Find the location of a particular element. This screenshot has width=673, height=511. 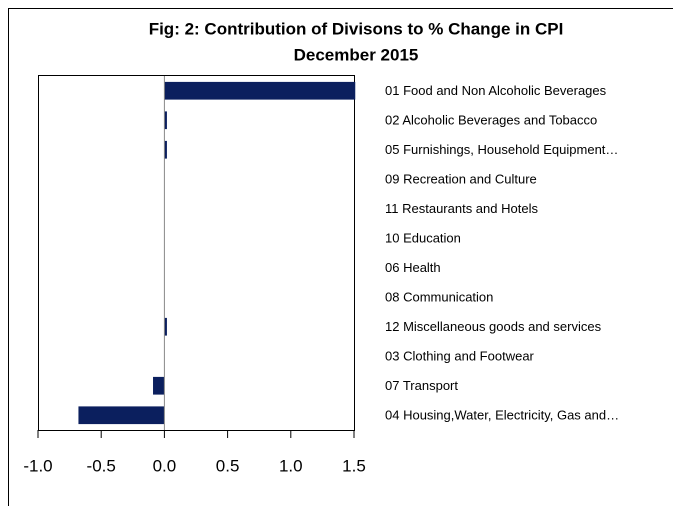

category-label: 12 Miscellaneous goods and services is located at coordinates (493, 326).